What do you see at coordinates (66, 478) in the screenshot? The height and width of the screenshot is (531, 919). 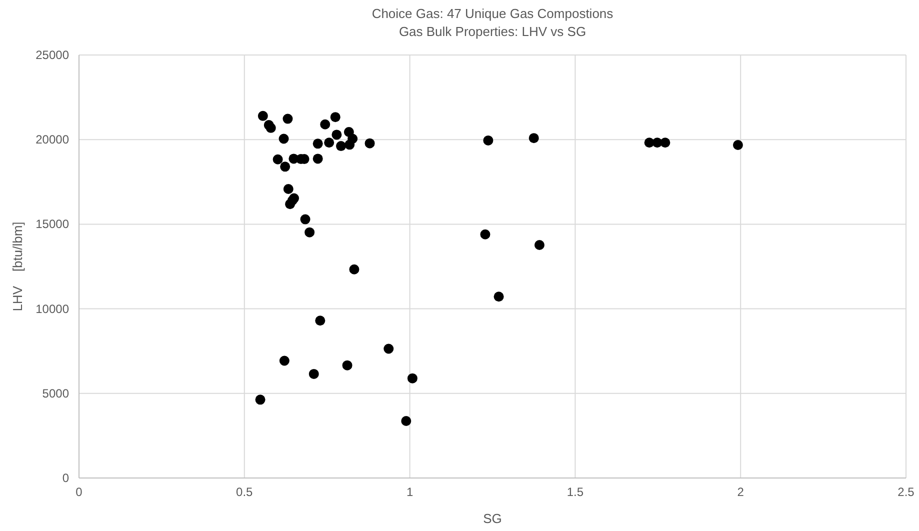 I see `y-tick-label: 0` at bounding box center [66, 478].